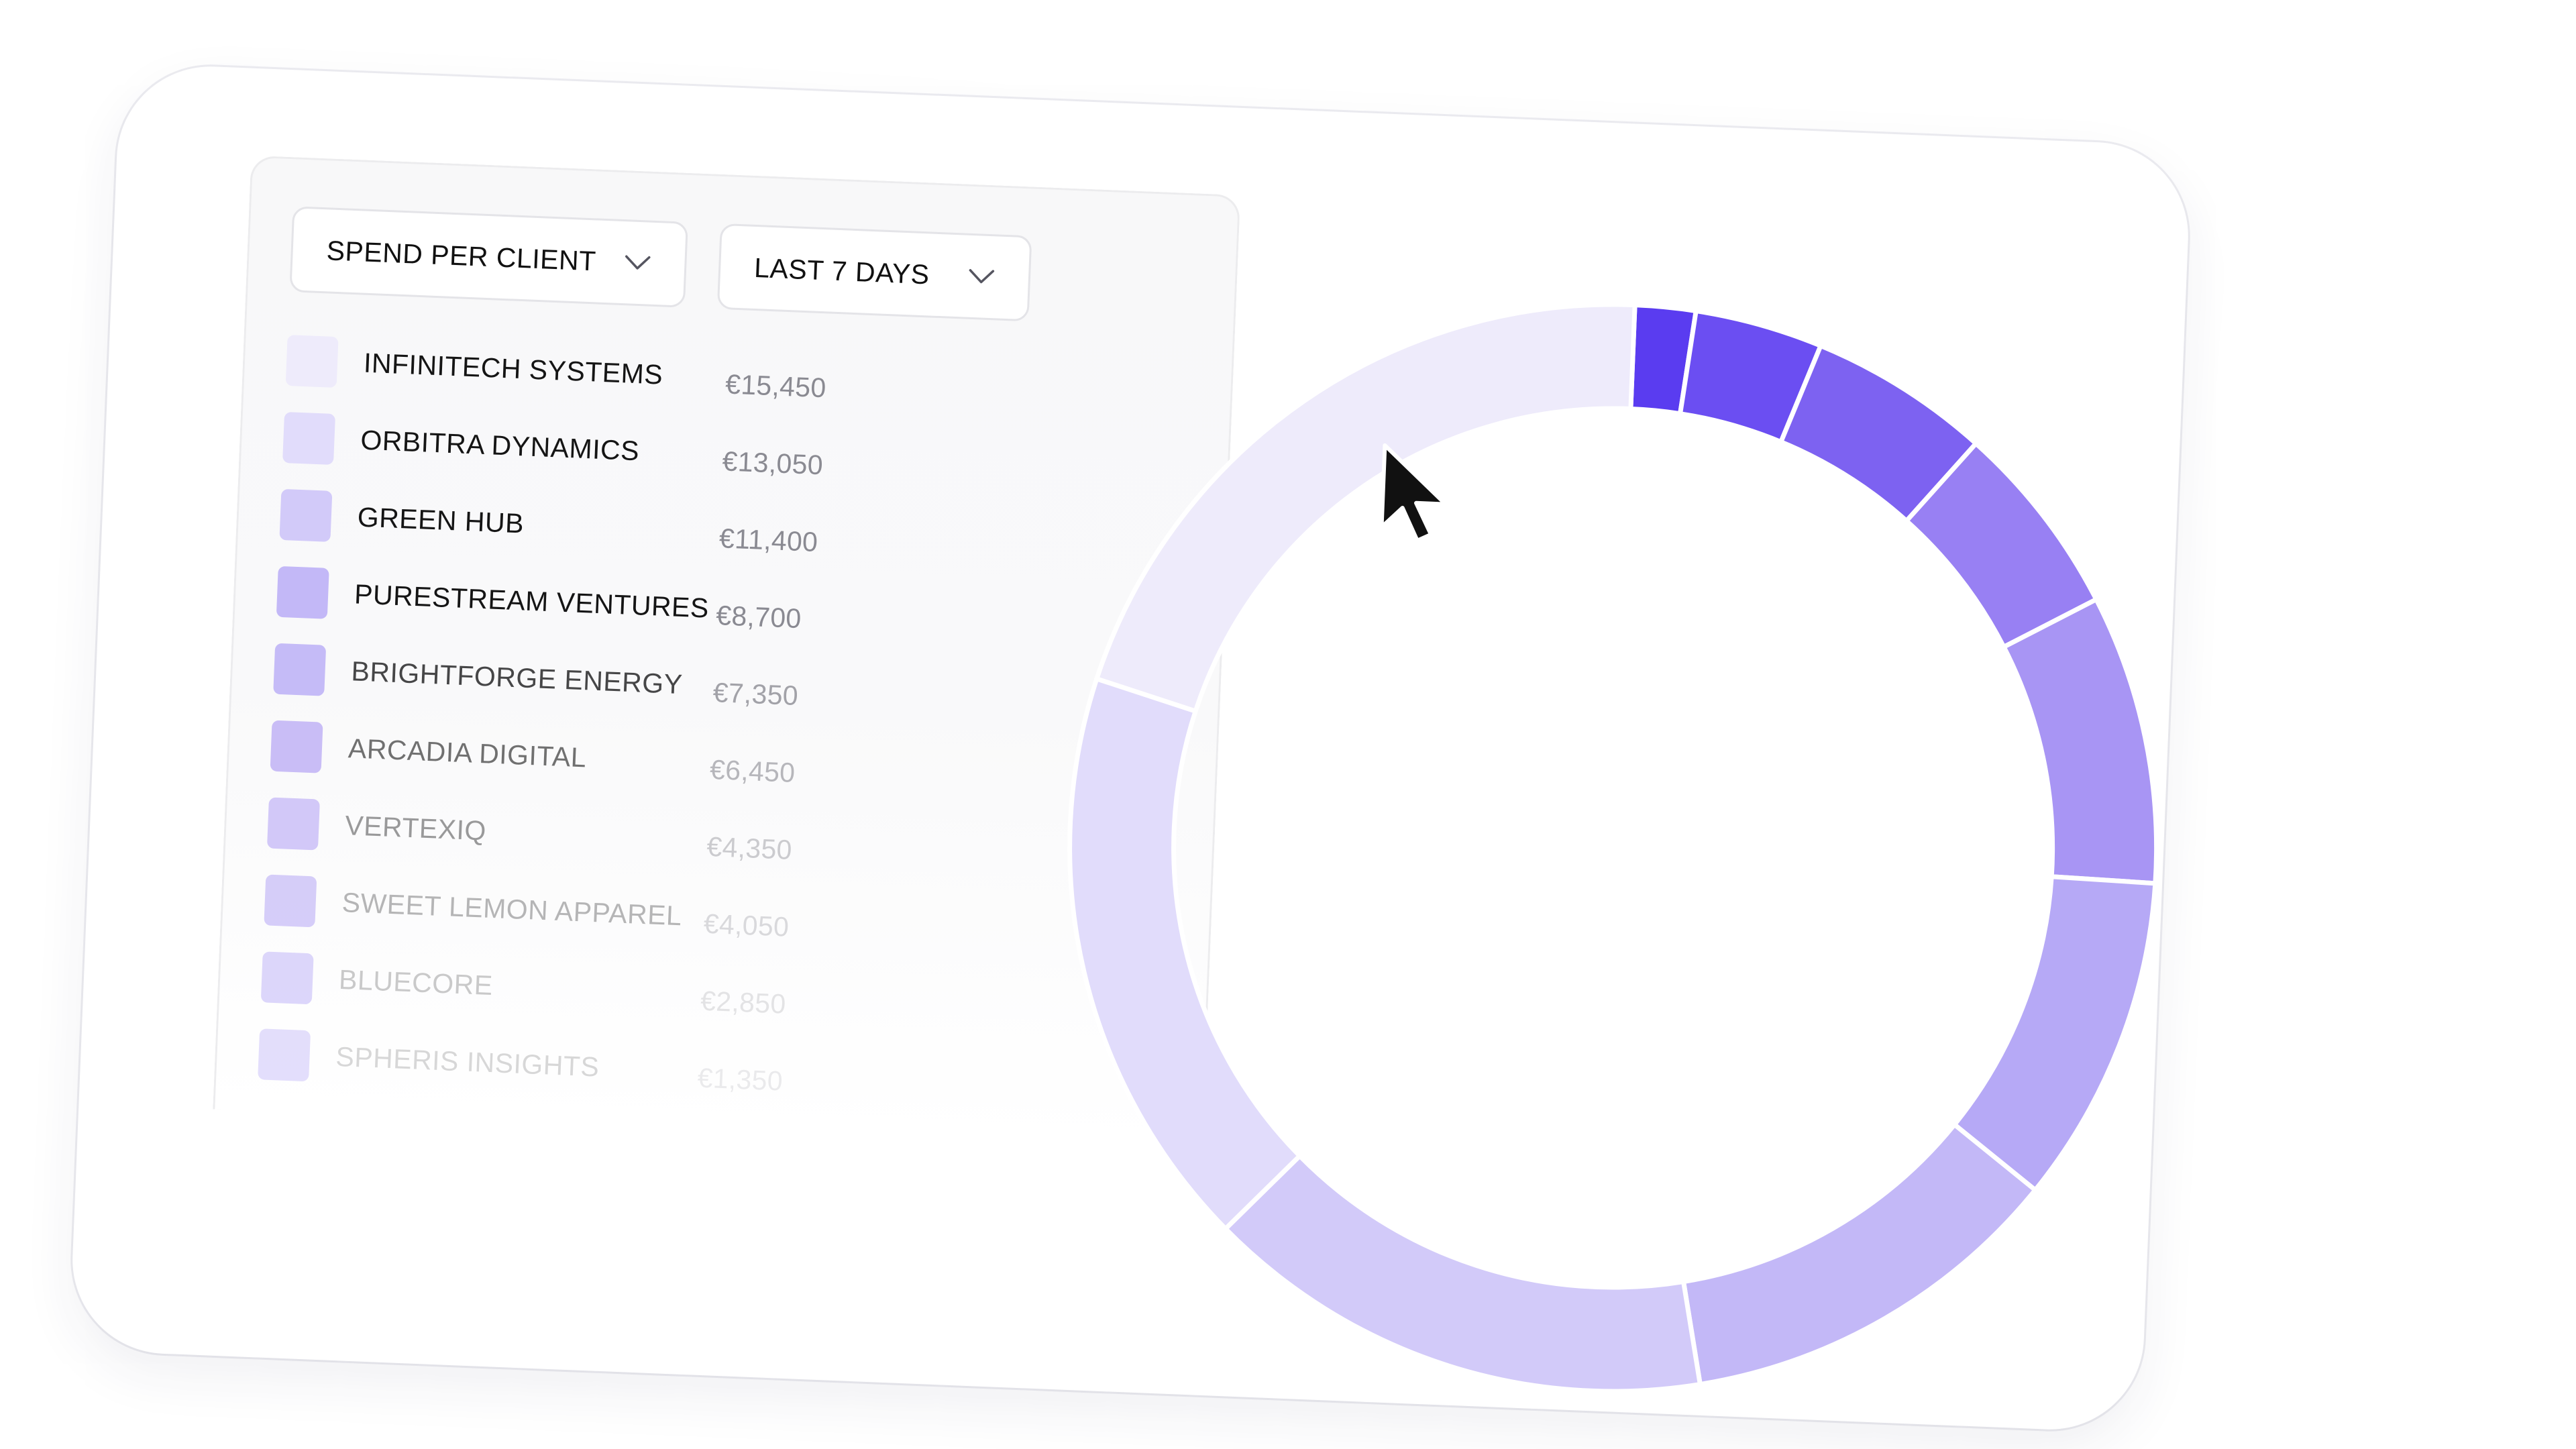 The height and width of the screenshot is (1449, 2576). Describe the element at coordinates (758, 617) in the screenshot. I see `legend-client-value: €8,700` at that location.